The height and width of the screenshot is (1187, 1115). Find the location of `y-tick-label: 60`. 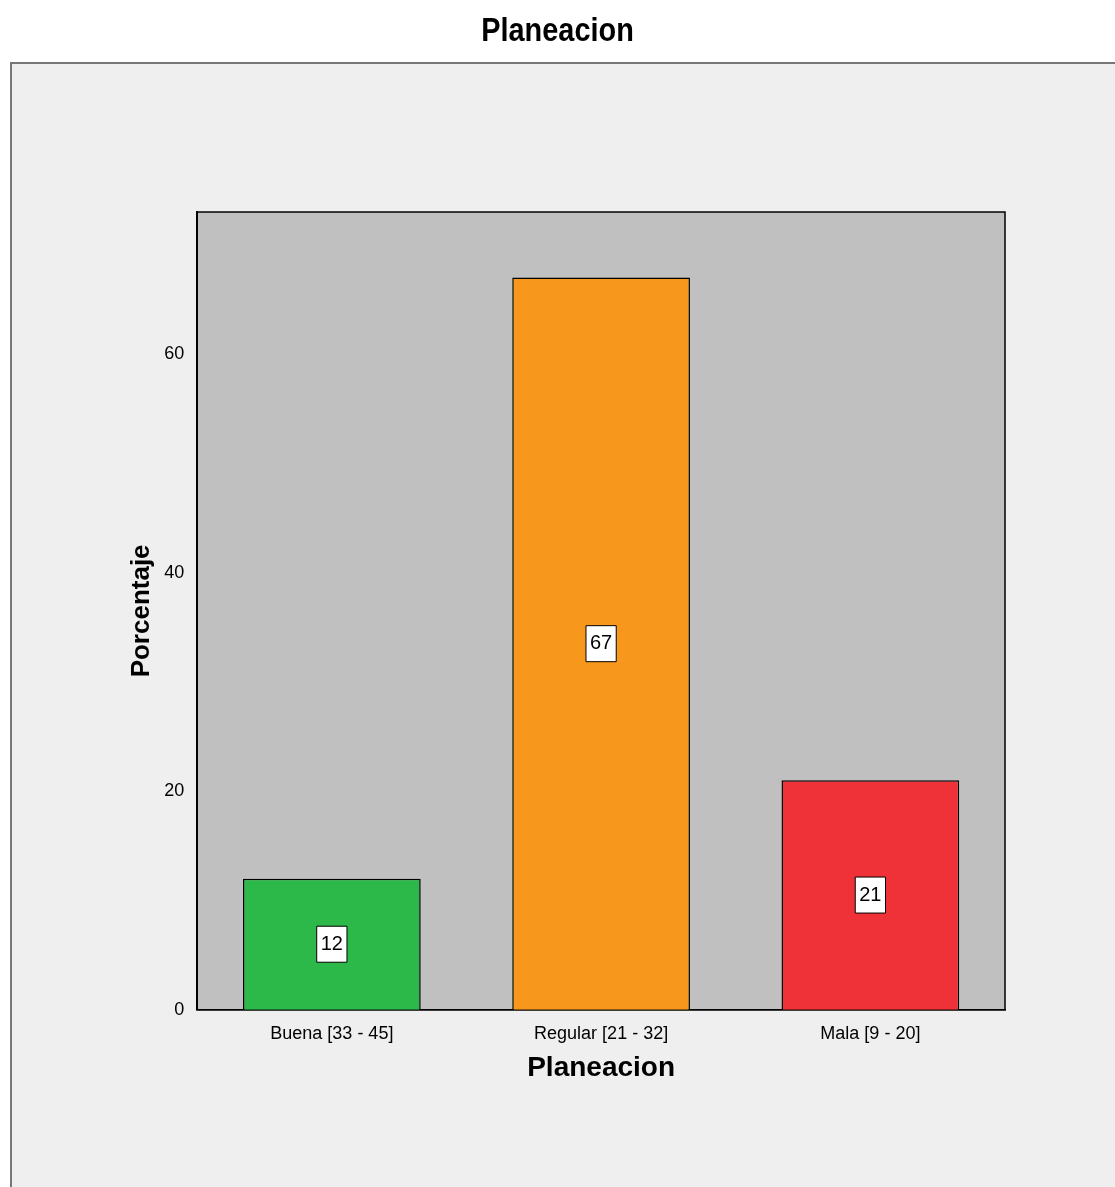

y-tick-label: 60 is located at coordinates (174, 353).